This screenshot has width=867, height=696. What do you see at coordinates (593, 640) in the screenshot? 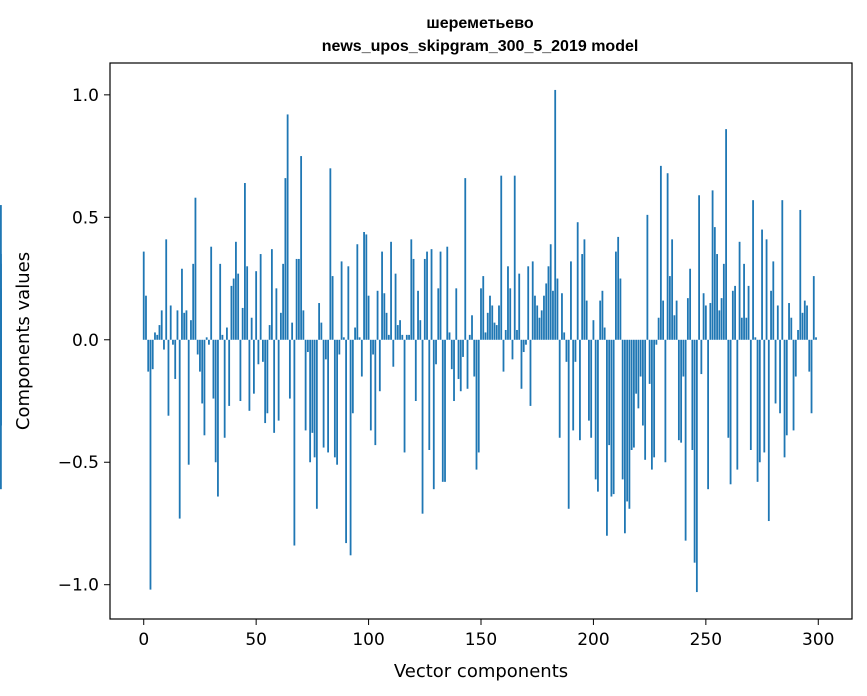
I see `x-tick-label: 200` at bounding box center [593, 640].